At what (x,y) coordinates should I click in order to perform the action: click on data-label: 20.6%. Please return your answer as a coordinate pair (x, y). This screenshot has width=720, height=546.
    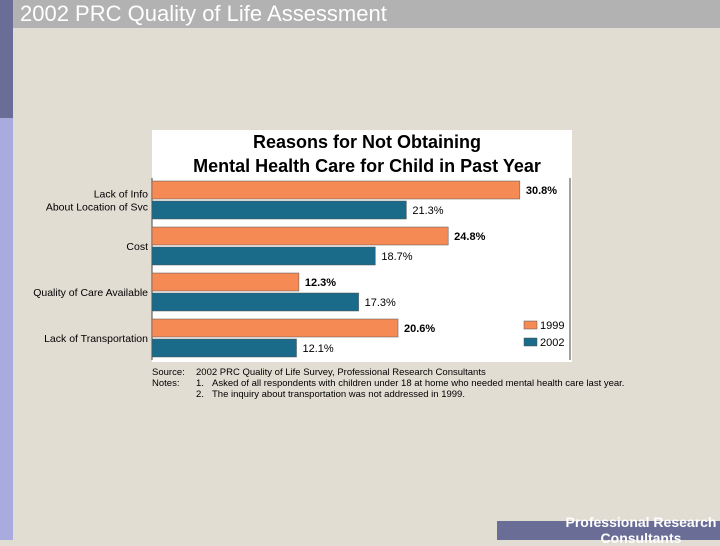
    Looking at the image, I should click on (419, 329).